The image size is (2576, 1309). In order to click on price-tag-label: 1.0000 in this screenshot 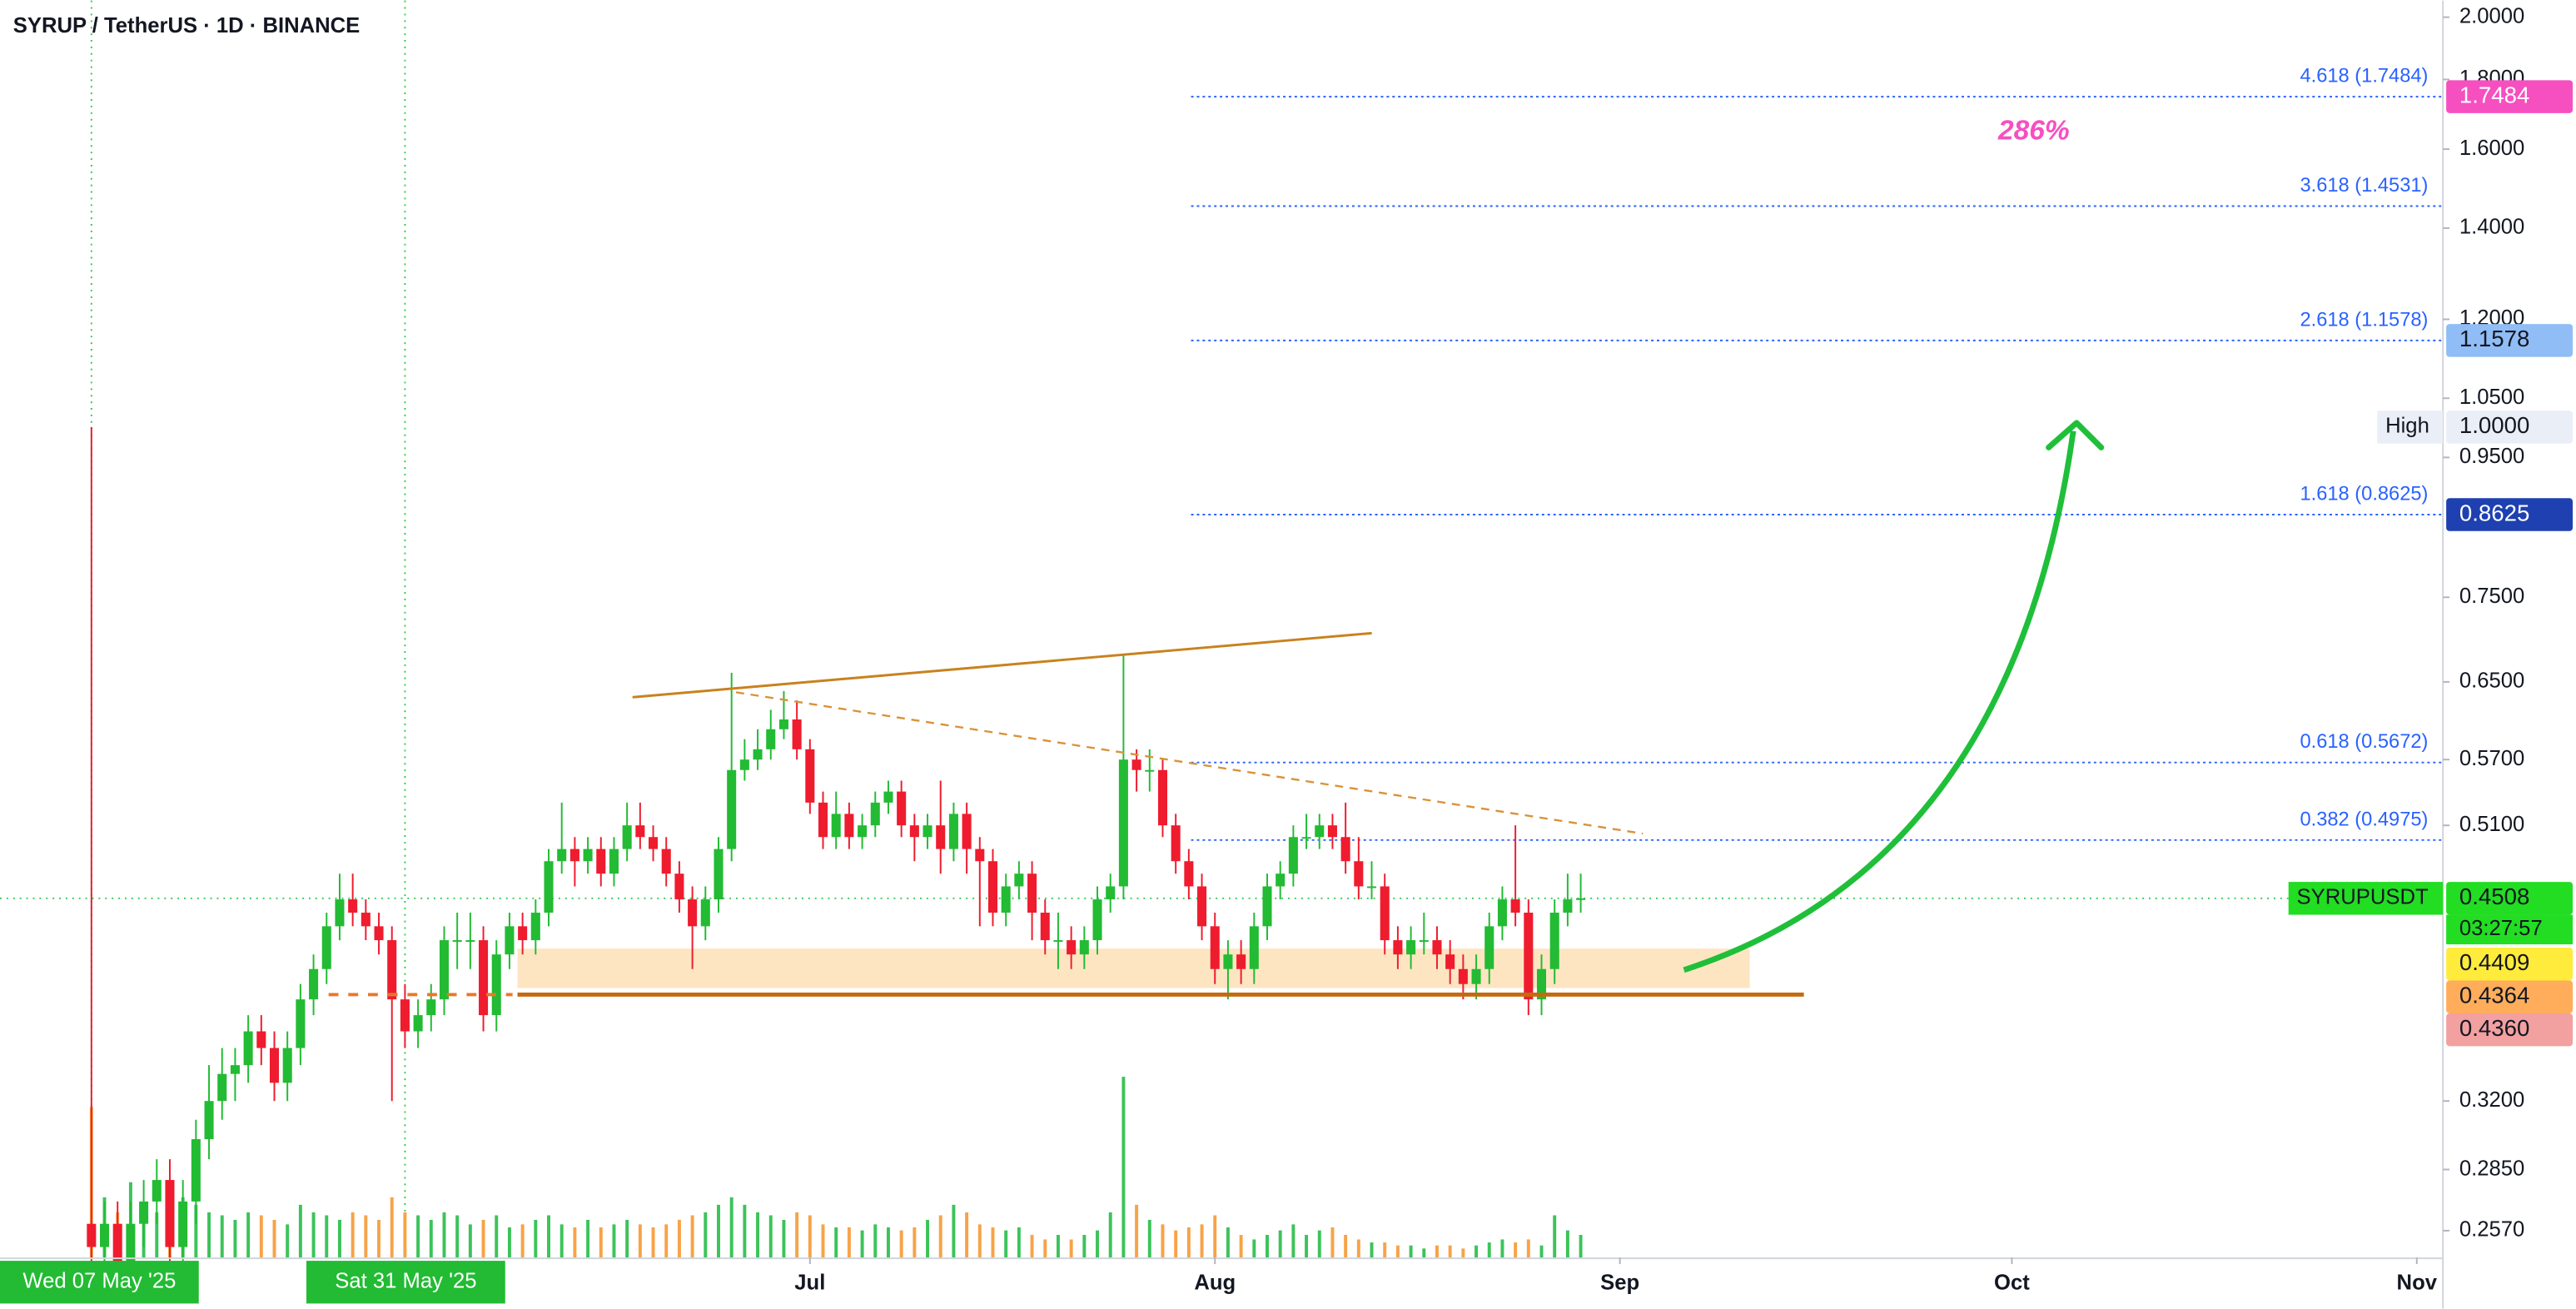, I will do `click(2494, 425)`.